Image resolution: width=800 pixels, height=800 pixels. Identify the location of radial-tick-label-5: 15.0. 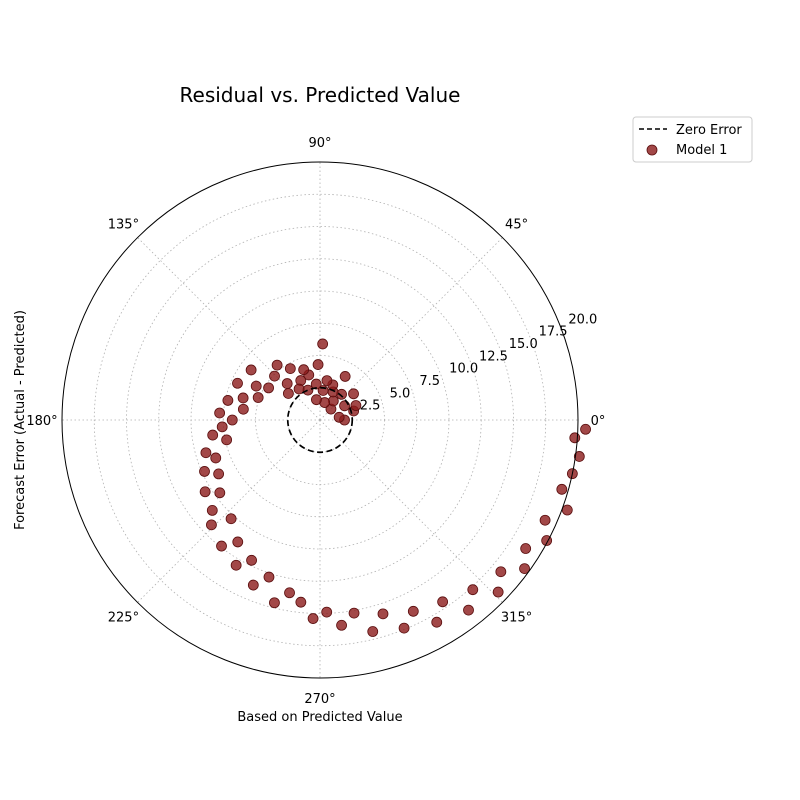
(523, 344).